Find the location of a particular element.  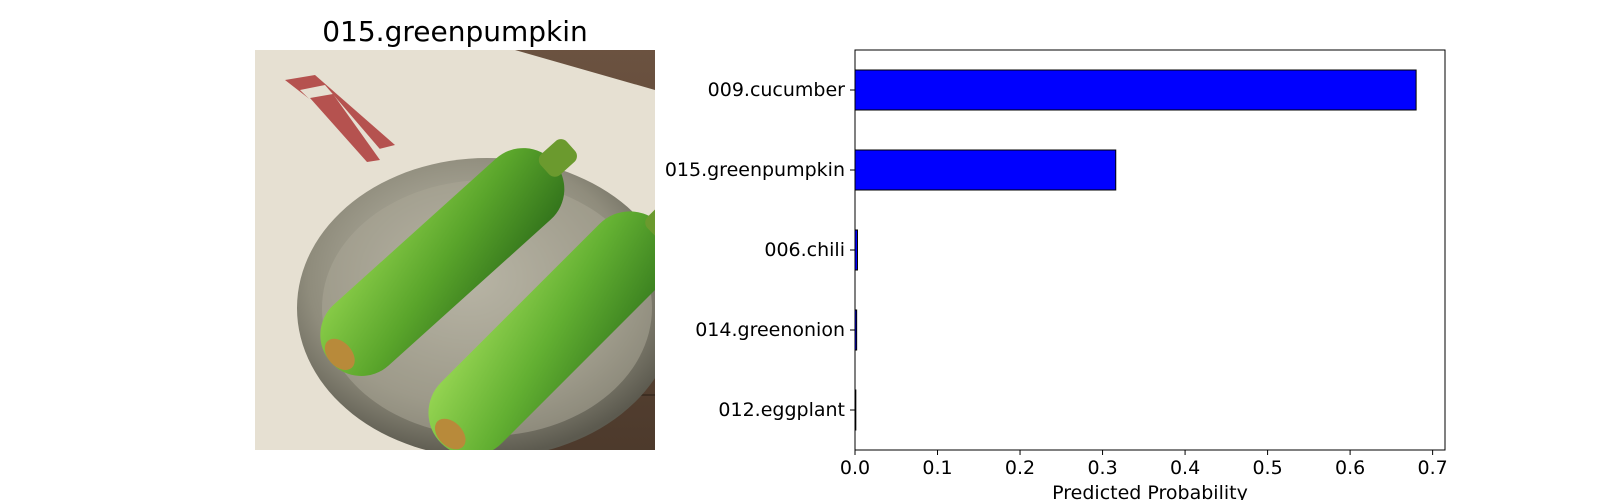

x-tick-label: 0.7 is located at coordinates (1433, 468).